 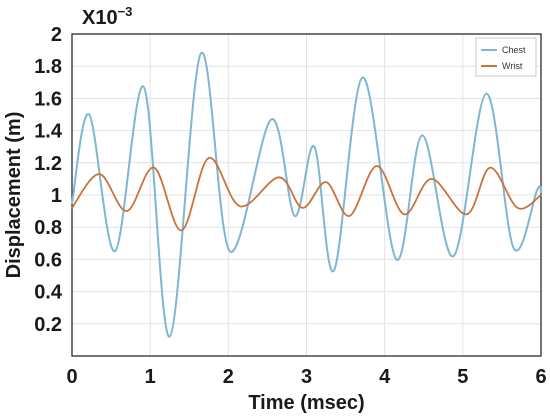 What do you see at coordinates (48, 260) in the screenshot?
I see `y-tick-label: 0.6` at bounding box center [48, 260].